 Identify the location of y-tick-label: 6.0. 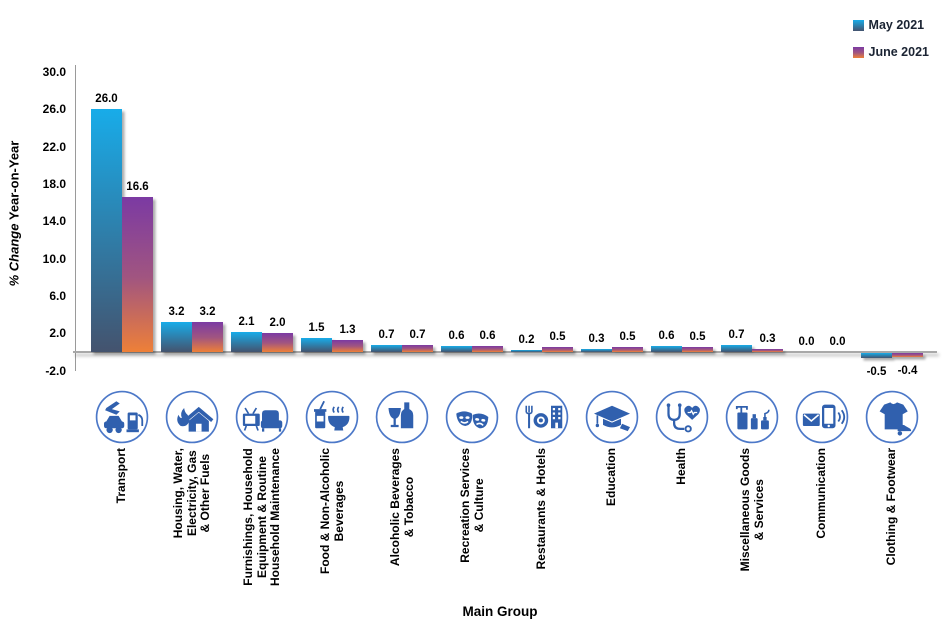
(57, 296).